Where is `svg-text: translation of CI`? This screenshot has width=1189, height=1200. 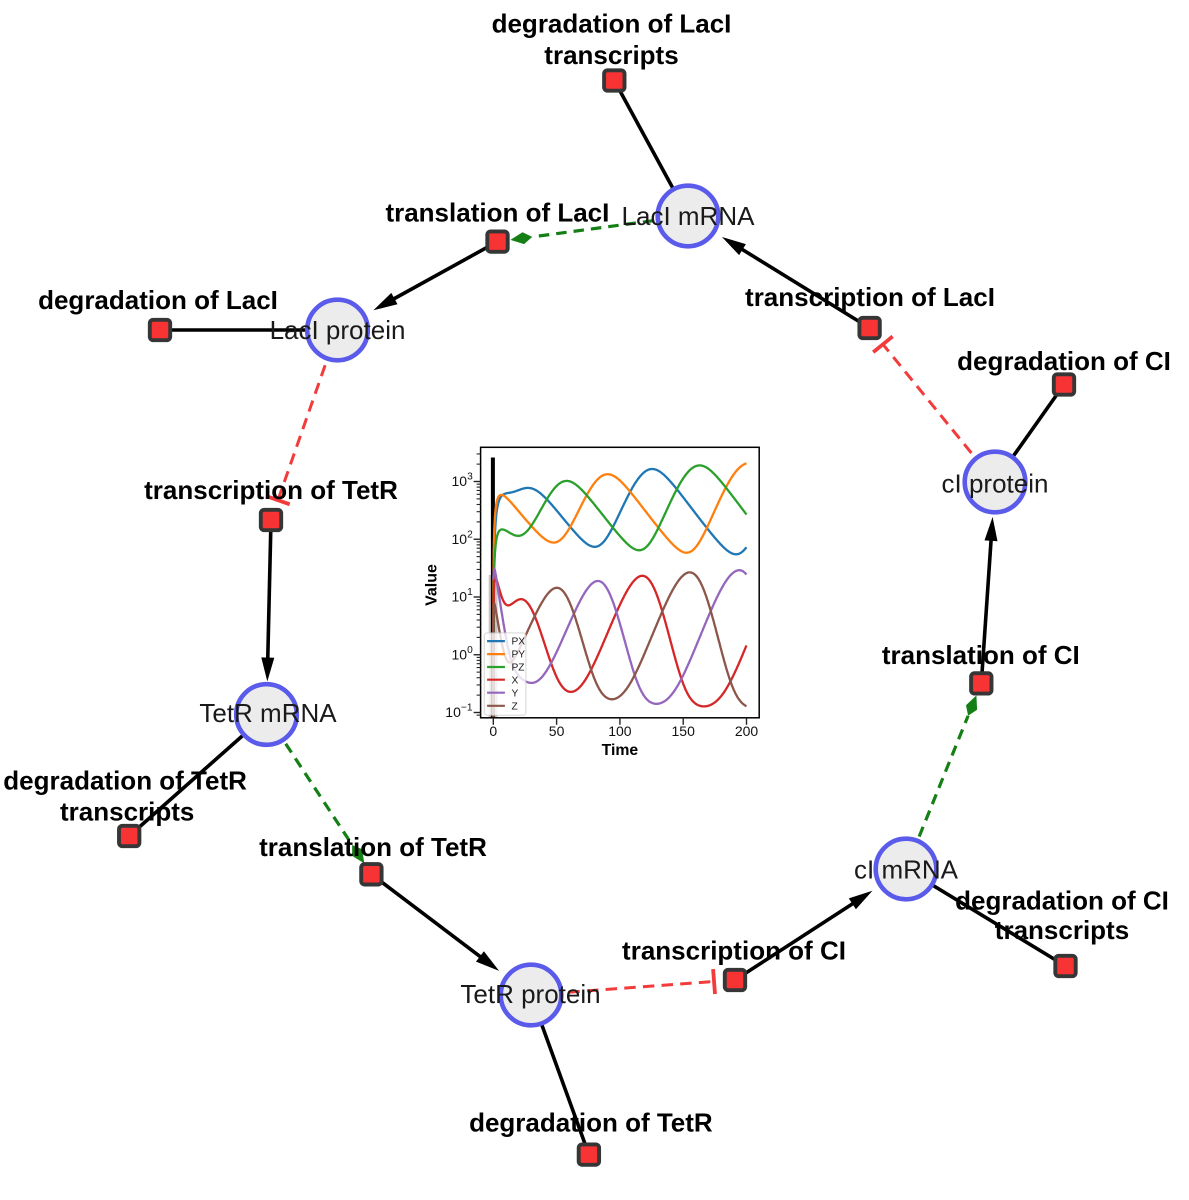
svg-text: translation of CI is located at coordinates (981, 655).